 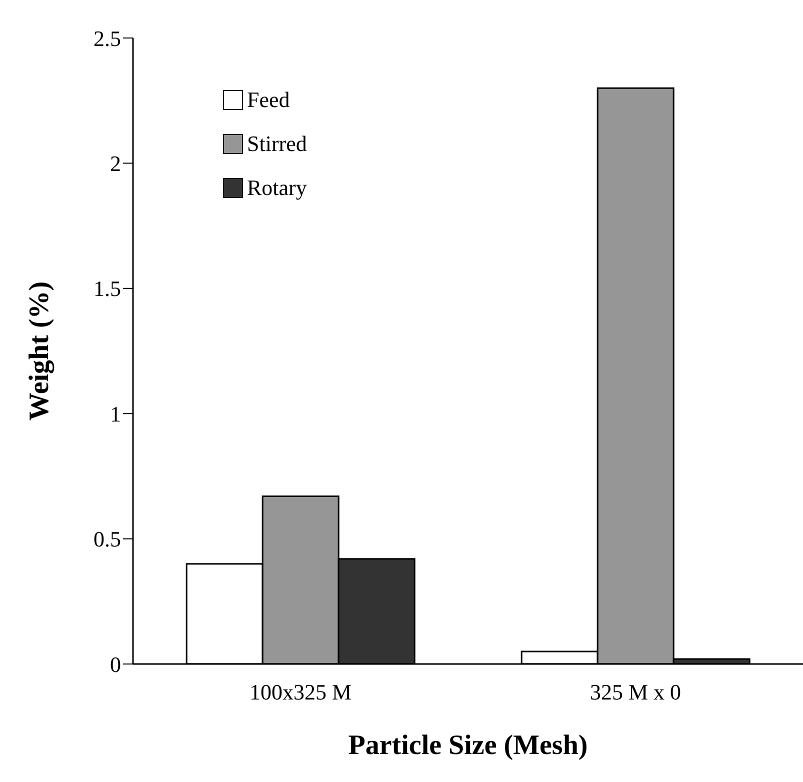 I want to click on legend-label: Rotary, so click(x=277, y=188).